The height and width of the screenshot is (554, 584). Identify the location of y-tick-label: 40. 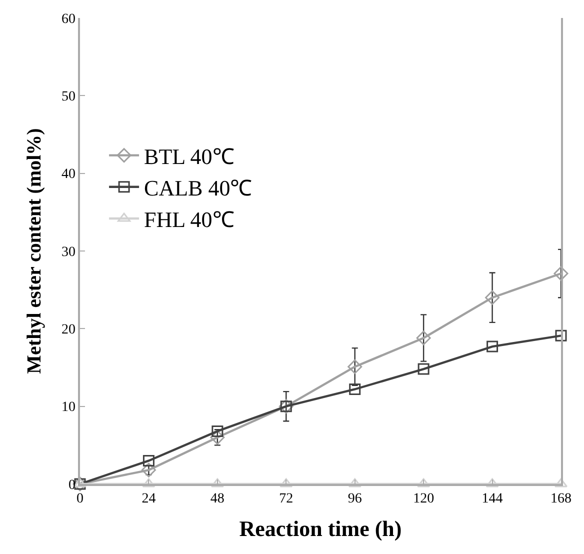
(68, 174).